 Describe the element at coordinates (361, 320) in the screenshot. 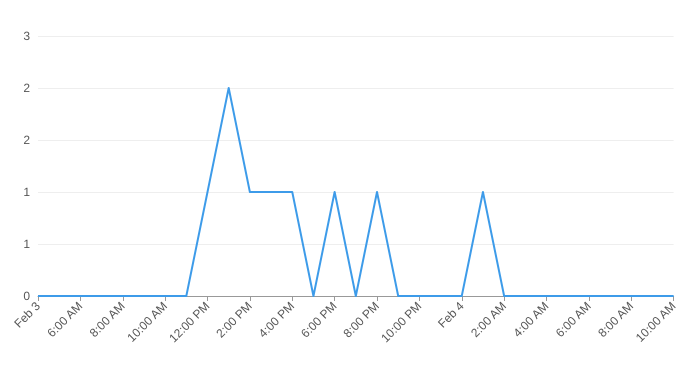

I see `x-tick-label: 8:00 PM` at that location.